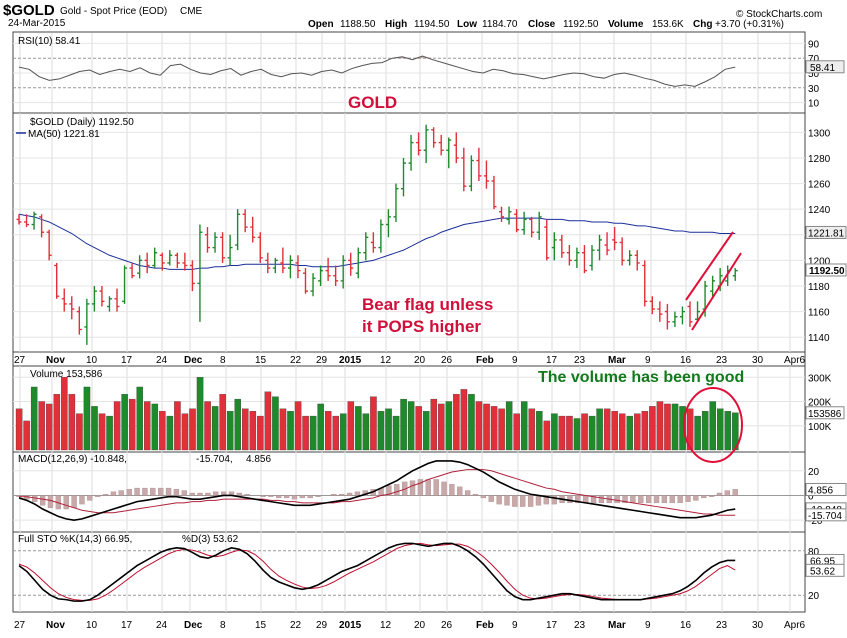 The width and height of the screenshot is (847, 638). What do you see at coordinates (261, 625) in the screenshot?
I see `x-axis-bottom-label: 15` at bounding box center [261, 625].